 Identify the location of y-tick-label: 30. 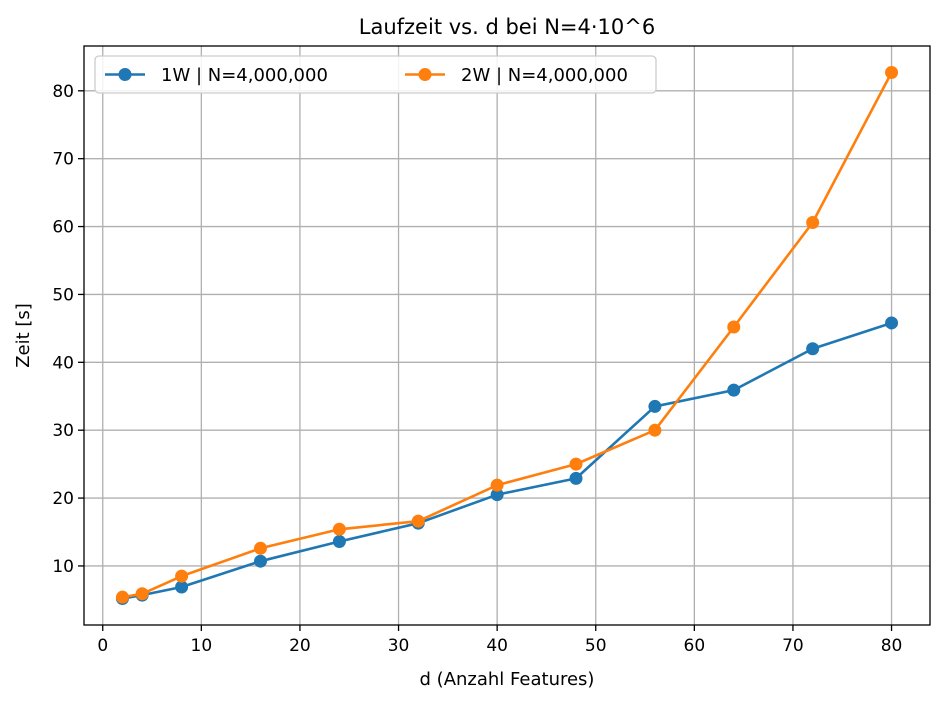
(63, 431).